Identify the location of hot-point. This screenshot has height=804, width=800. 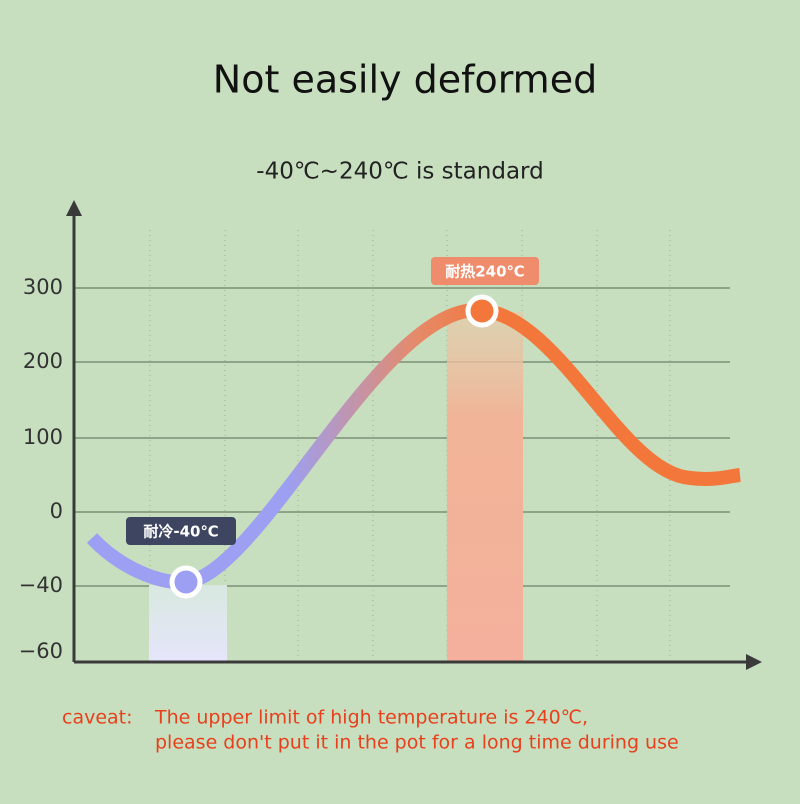
(482, 311).